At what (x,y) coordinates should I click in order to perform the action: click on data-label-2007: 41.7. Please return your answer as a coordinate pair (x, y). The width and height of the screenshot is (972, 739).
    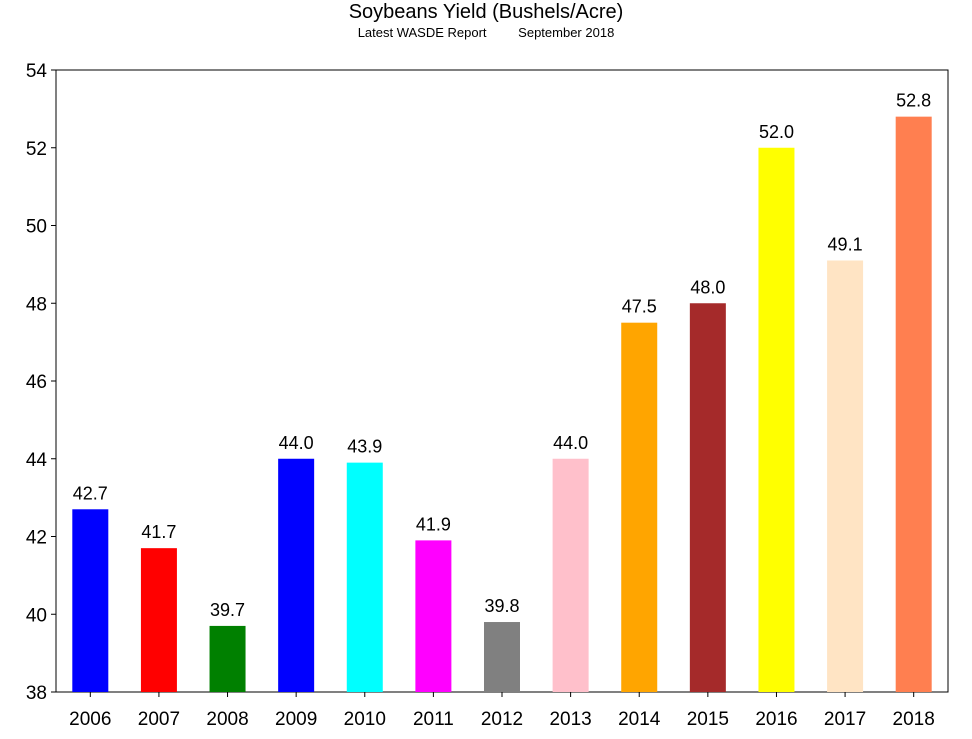
    Looking at the image, I should click on (158, 532).